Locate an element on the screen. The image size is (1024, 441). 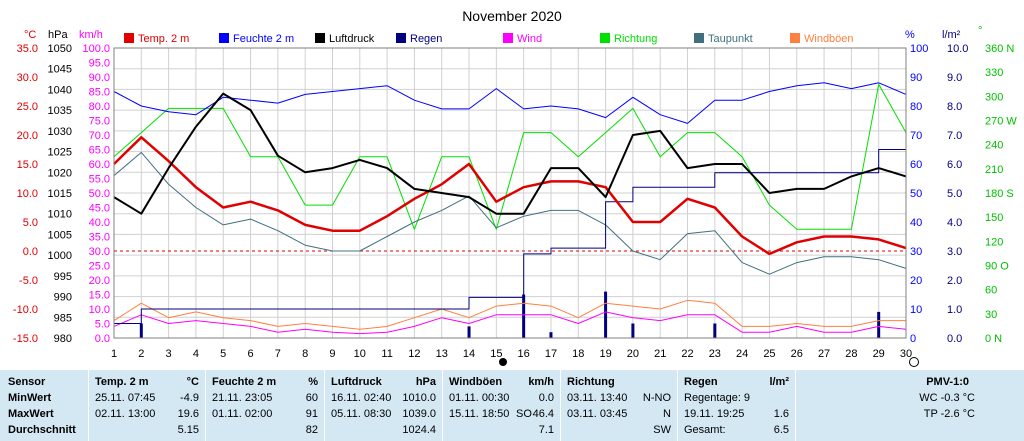
x-tick-label: 23 is located at coordinates (715, 354).